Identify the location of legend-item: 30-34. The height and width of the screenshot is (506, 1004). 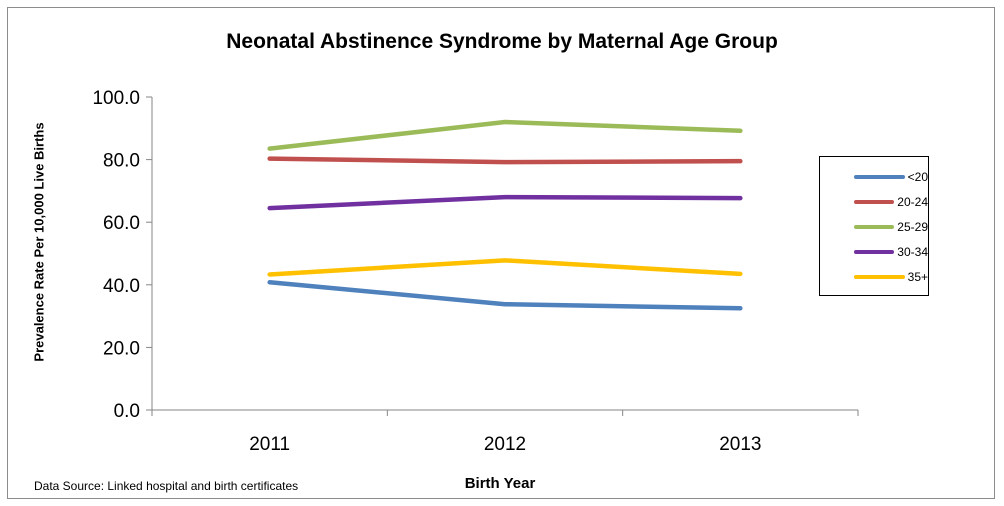
(874, 251).